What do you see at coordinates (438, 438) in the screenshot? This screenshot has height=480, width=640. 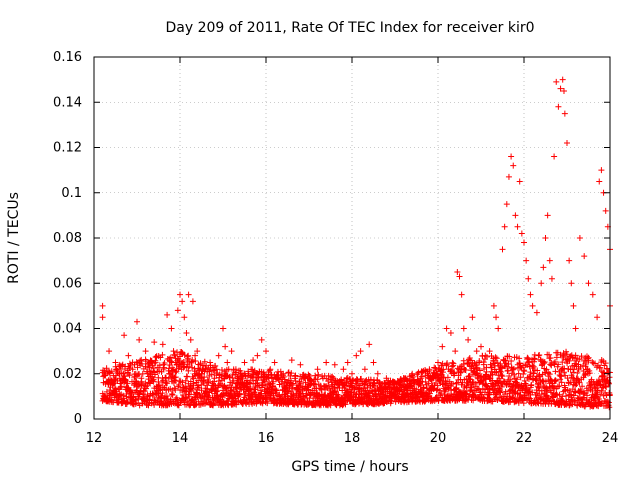 I see `x-tick-label: 20` at bounding box center [438, 438].